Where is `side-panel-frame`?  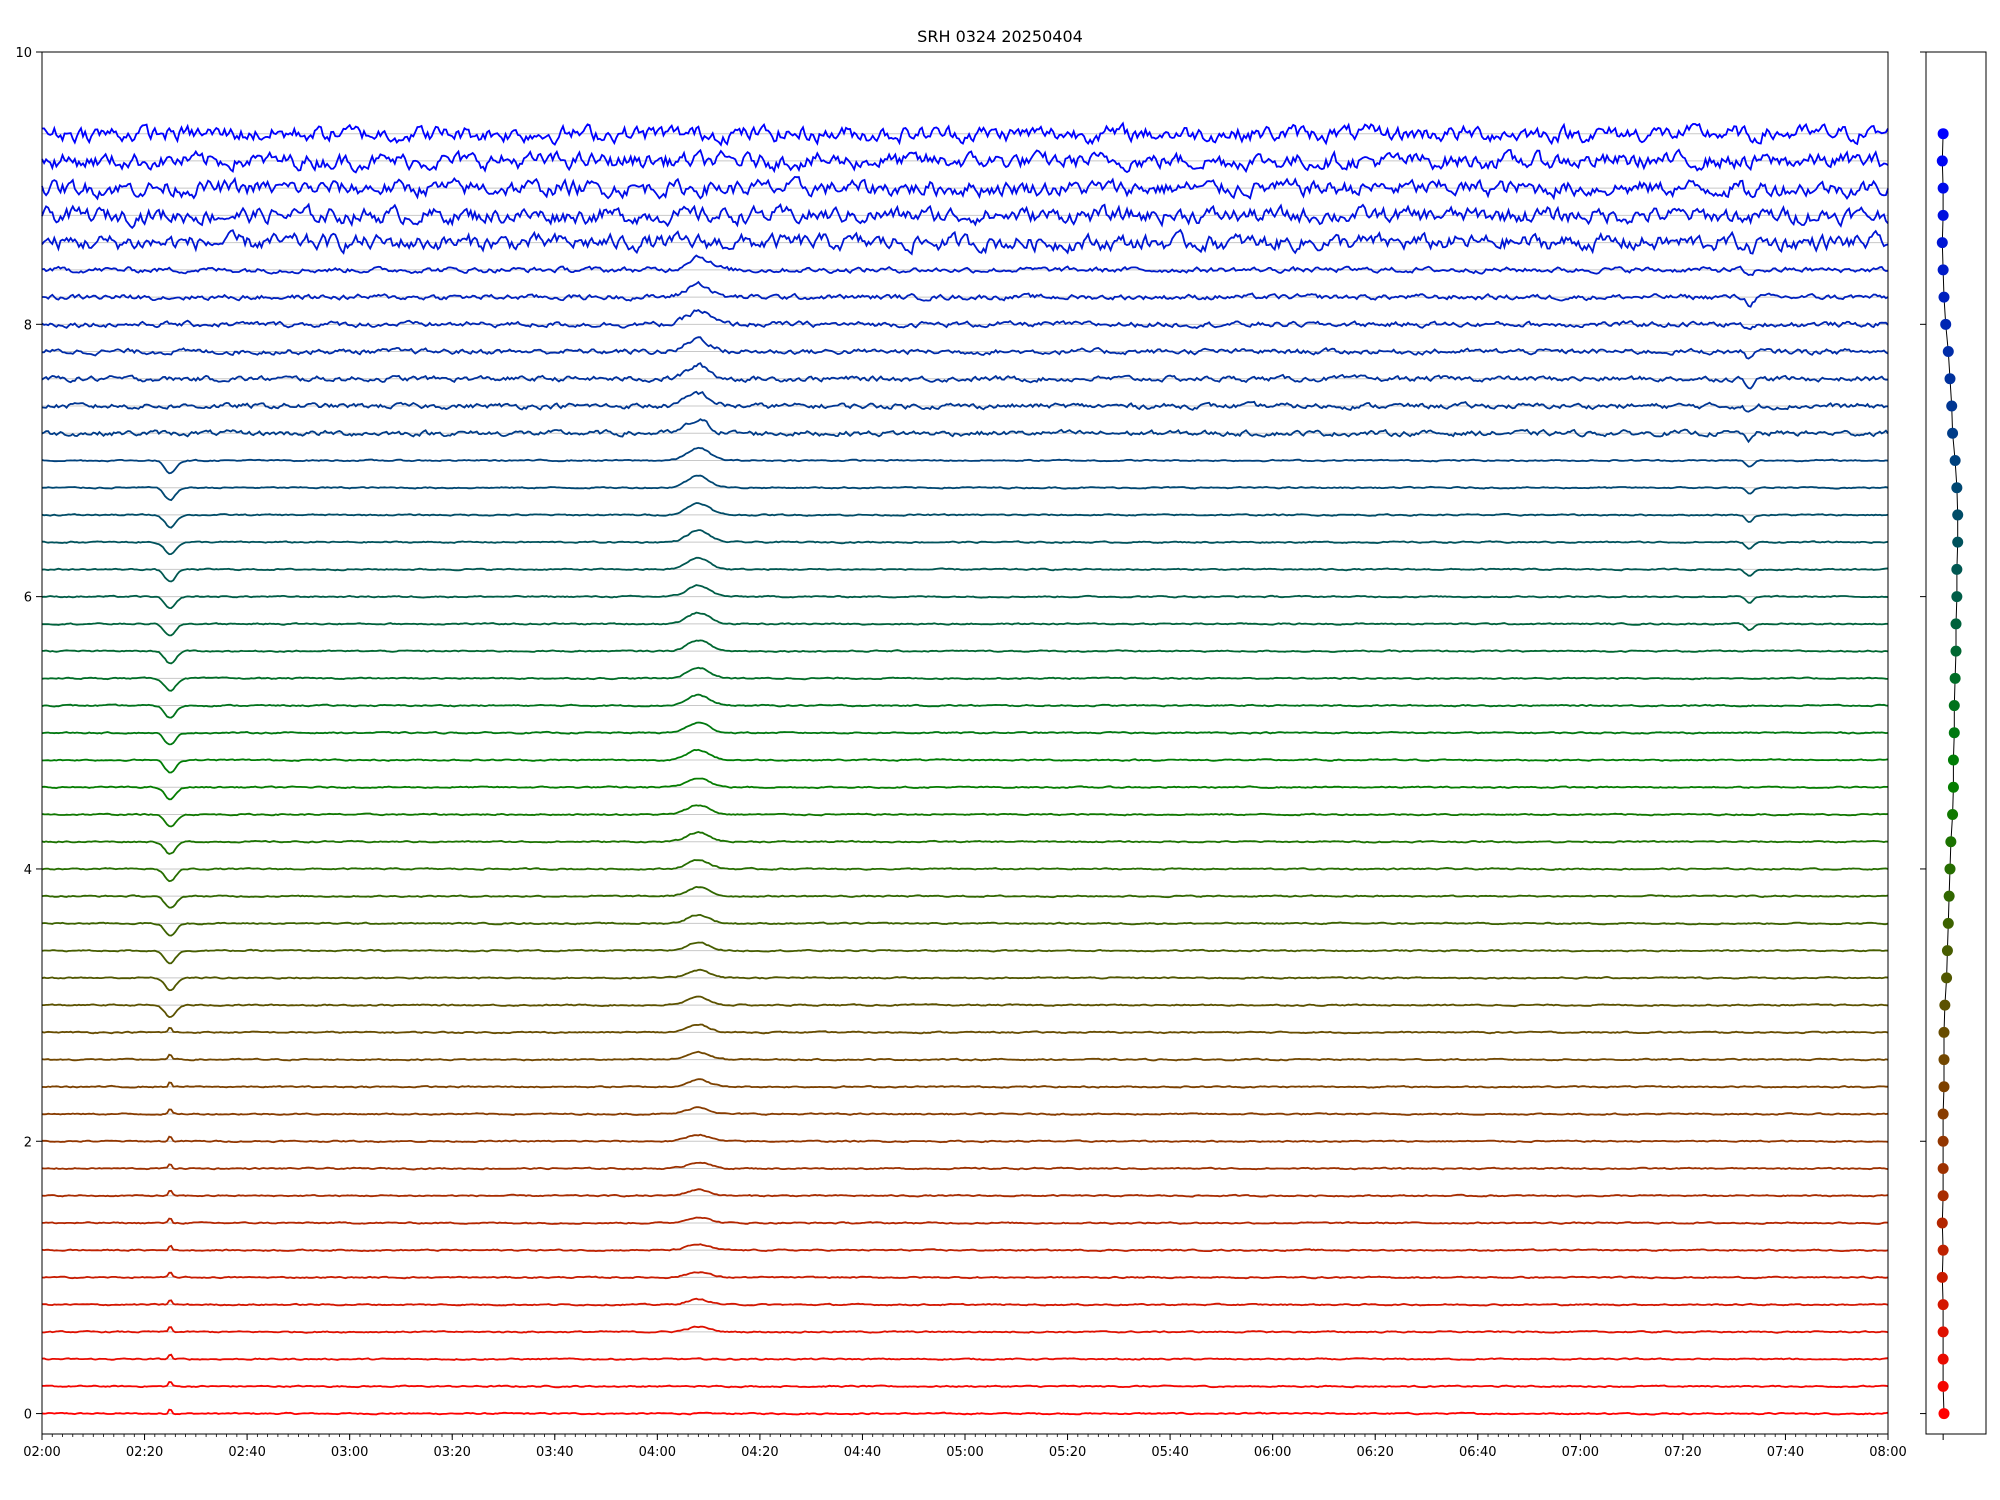 side-panel-frame is located at coordinates (1956, 743).